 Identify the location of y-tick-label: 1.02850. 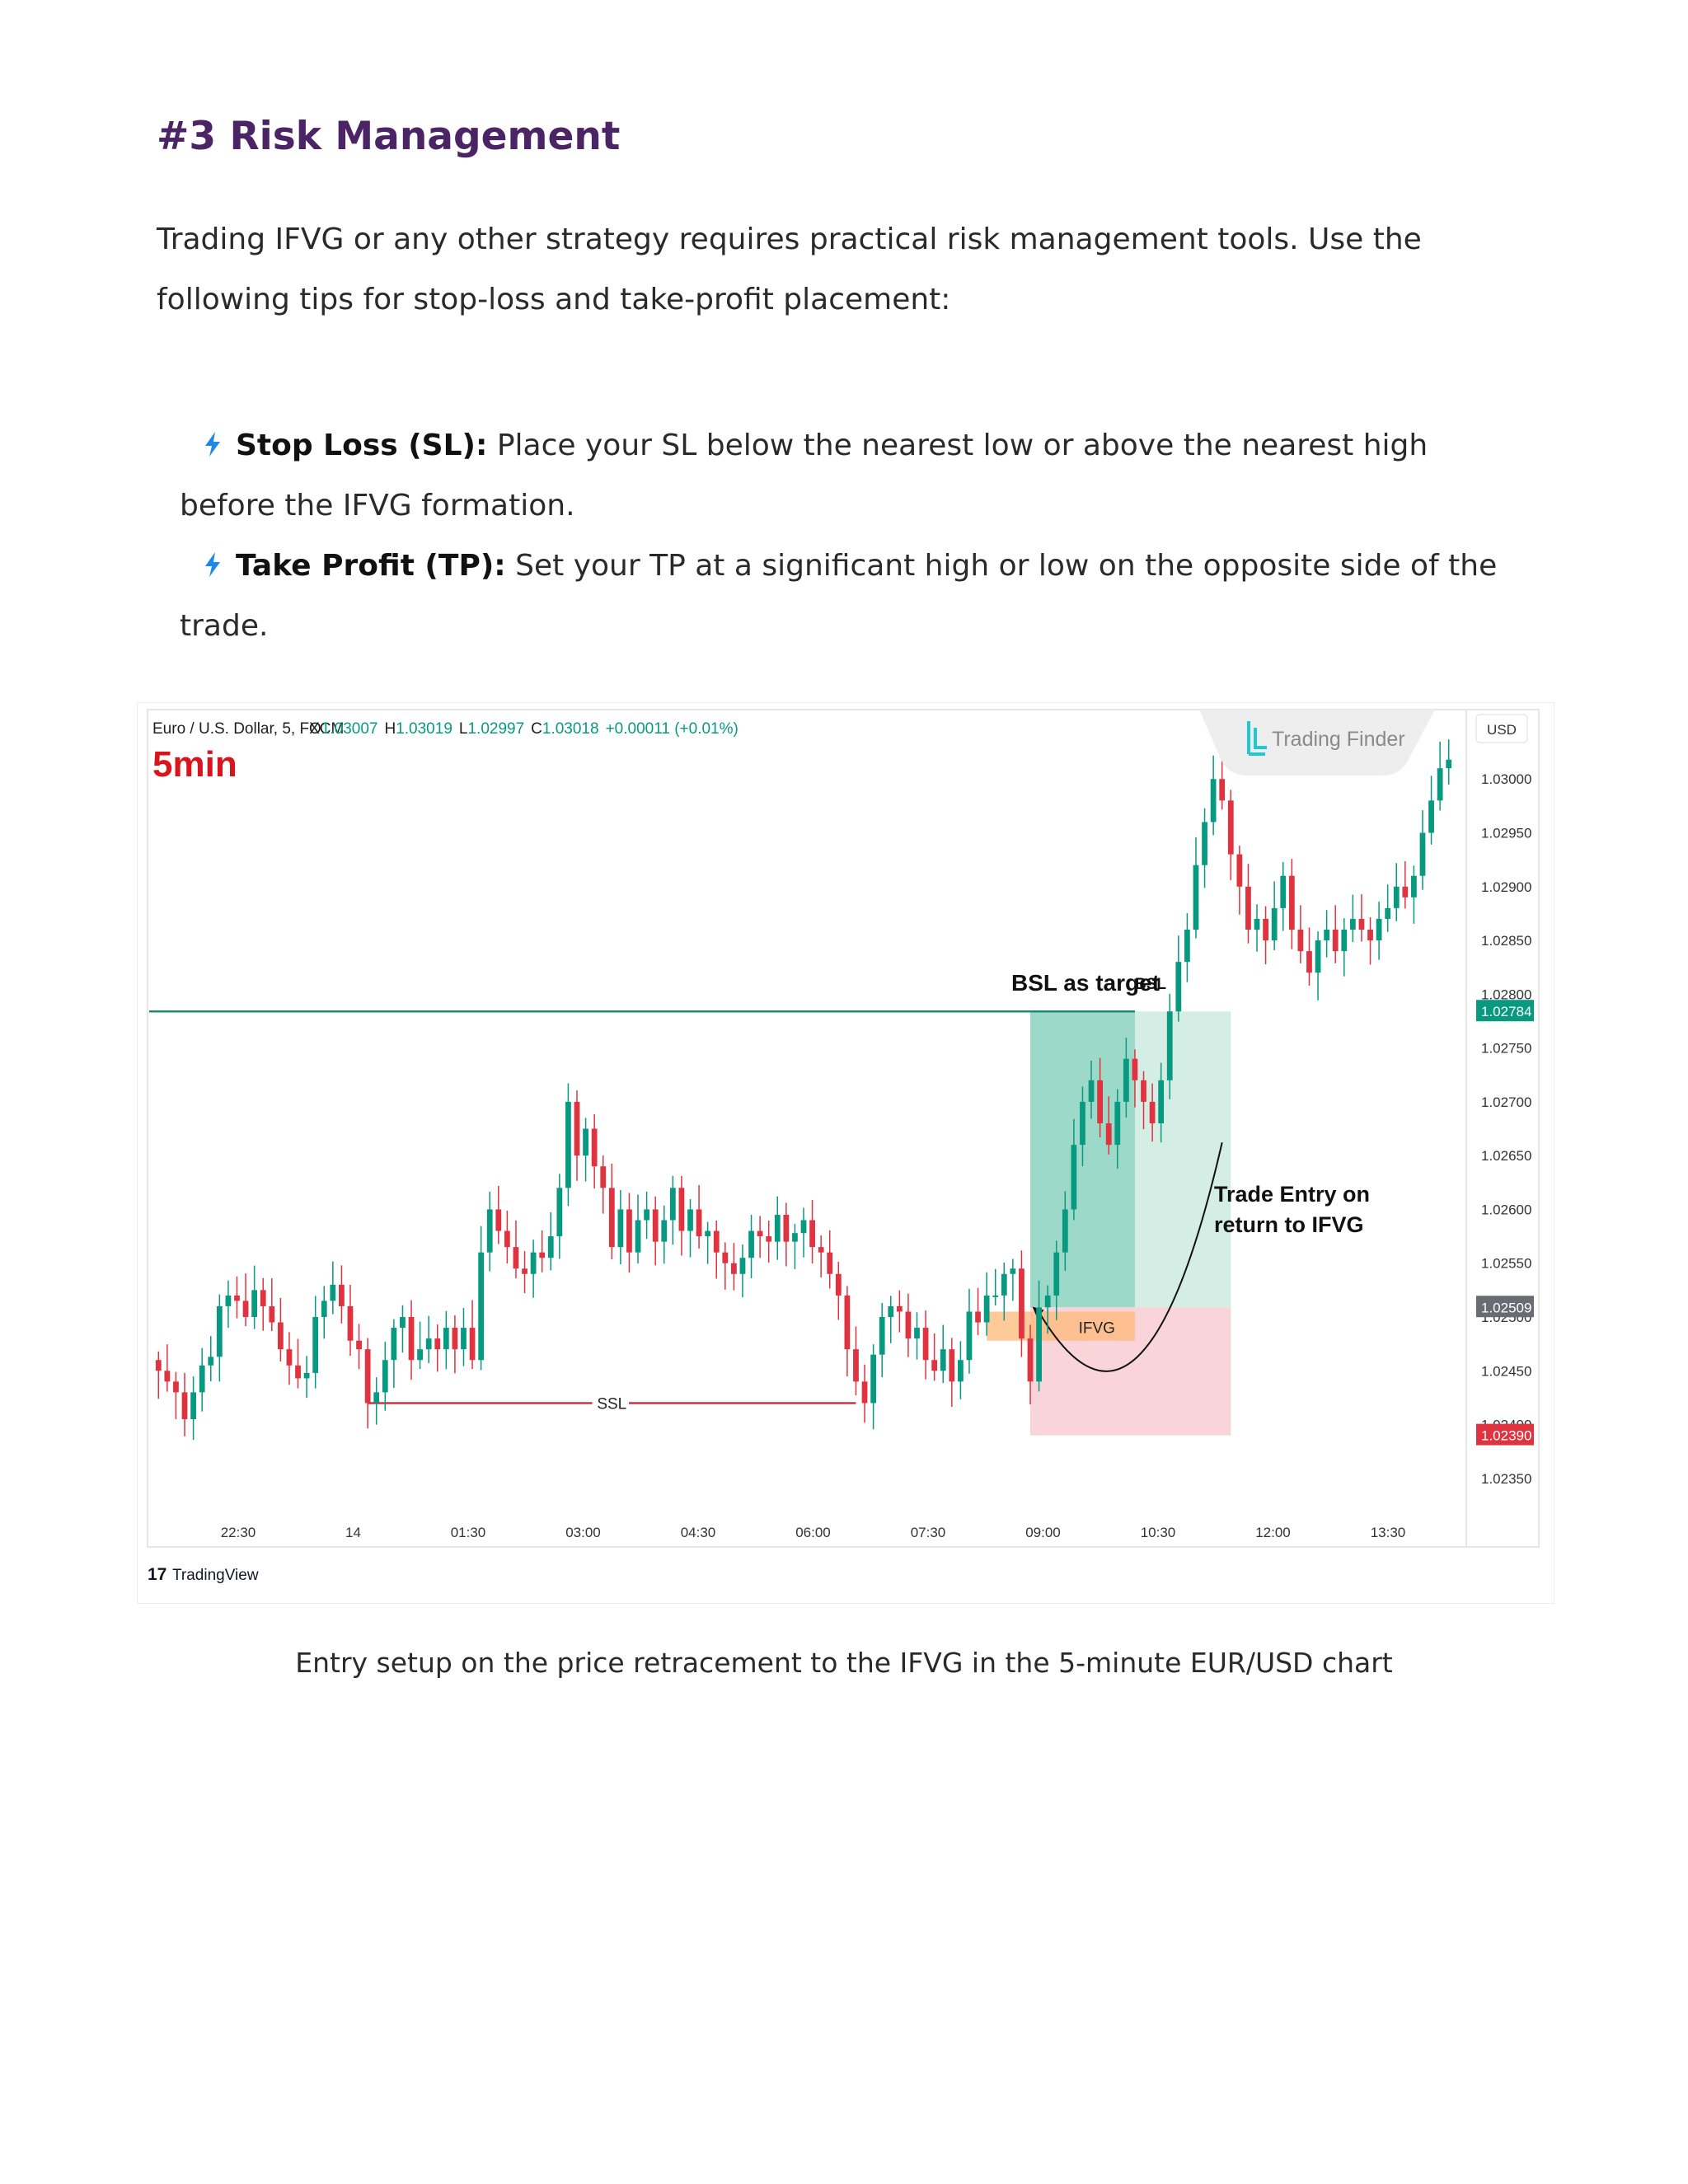
(1506, 941).